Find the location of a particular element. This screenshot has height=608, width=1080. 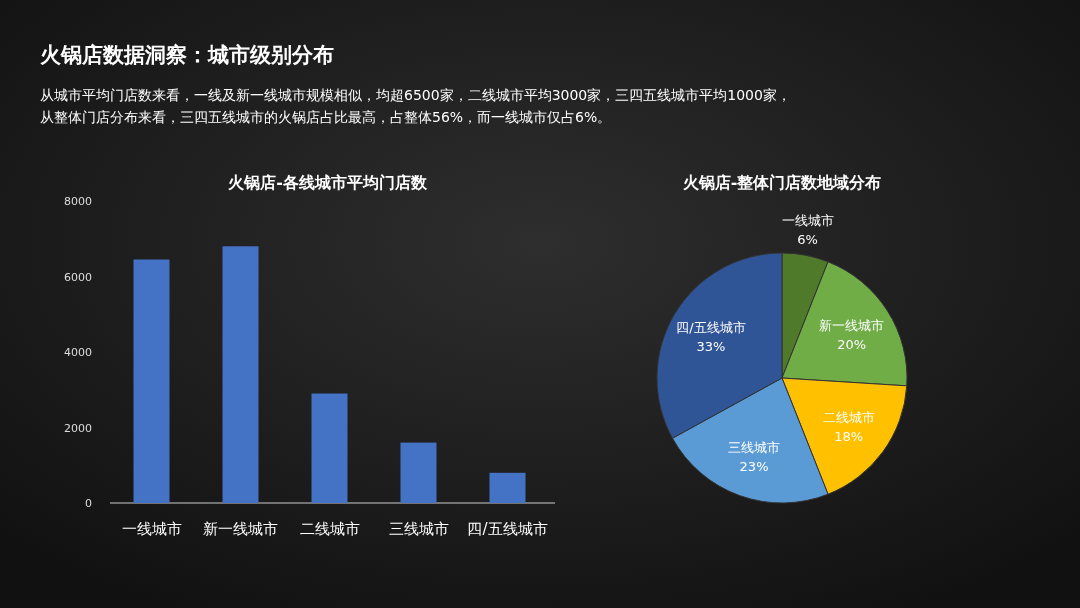

data-label: 23% is located at coordinates (754, 466).